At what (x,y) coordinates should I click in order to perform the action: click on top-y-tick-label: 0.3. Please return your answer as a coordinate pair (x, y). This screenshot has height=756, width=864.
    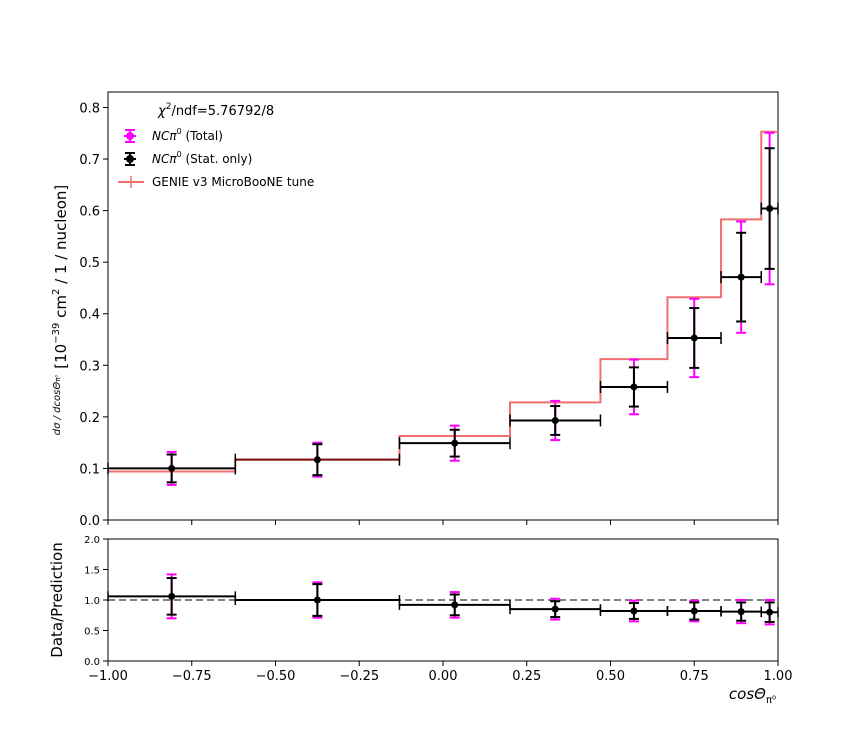
    Looking at the image, I should click on (89, 366).